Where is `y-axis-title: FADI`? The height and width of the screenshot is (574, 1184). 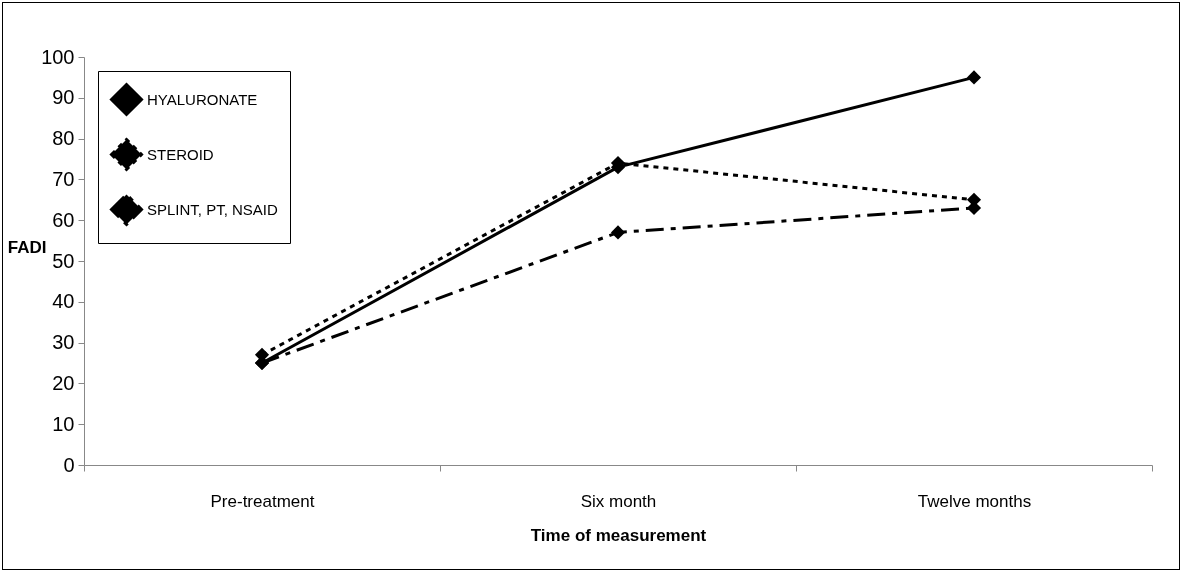 y-axis-title: FADI is located at coordinates (27, 247).